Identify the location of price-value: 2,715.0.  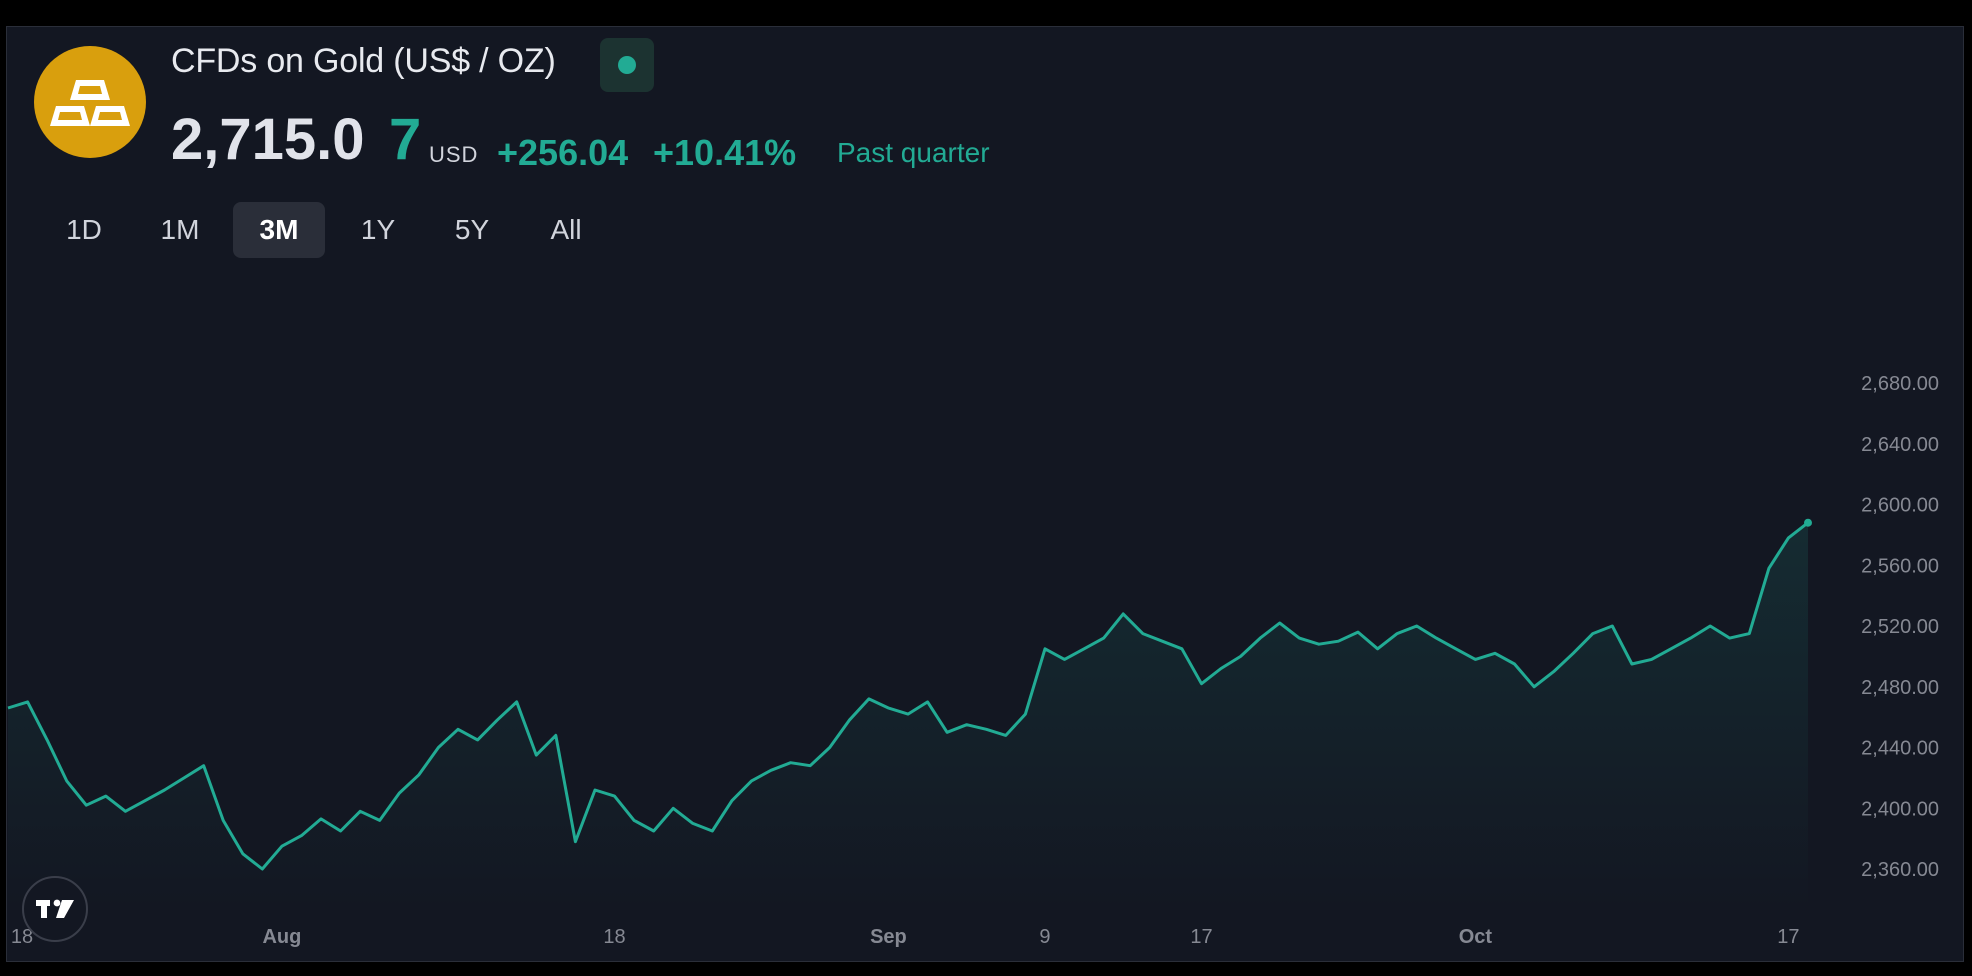
(268, 139).